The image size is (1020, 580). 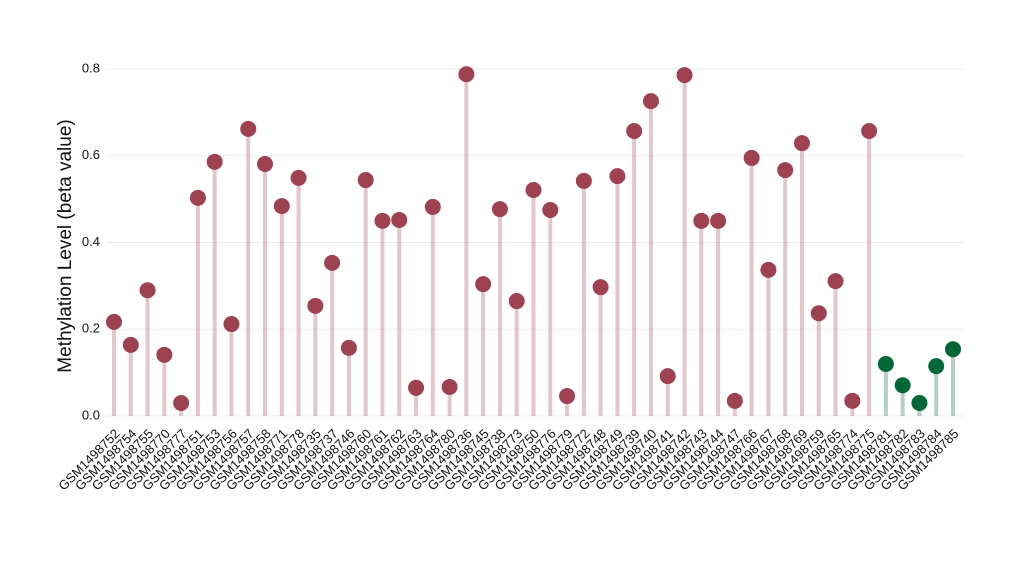 I want to click on y-tick-label: 0.8, so click(x=91, y=67).